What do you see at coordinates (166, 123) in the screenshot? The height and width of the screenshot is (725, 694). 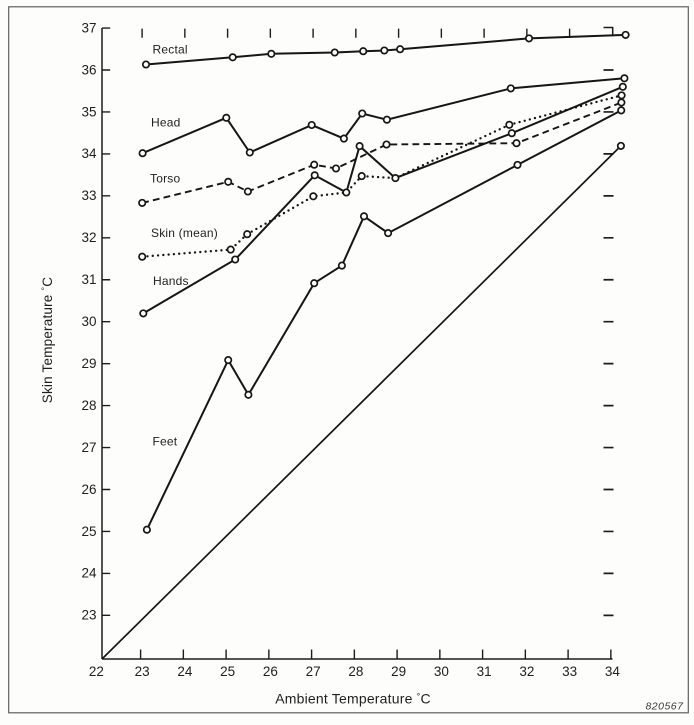 I see `svg-text: Head` at bounding box center [166, 123].